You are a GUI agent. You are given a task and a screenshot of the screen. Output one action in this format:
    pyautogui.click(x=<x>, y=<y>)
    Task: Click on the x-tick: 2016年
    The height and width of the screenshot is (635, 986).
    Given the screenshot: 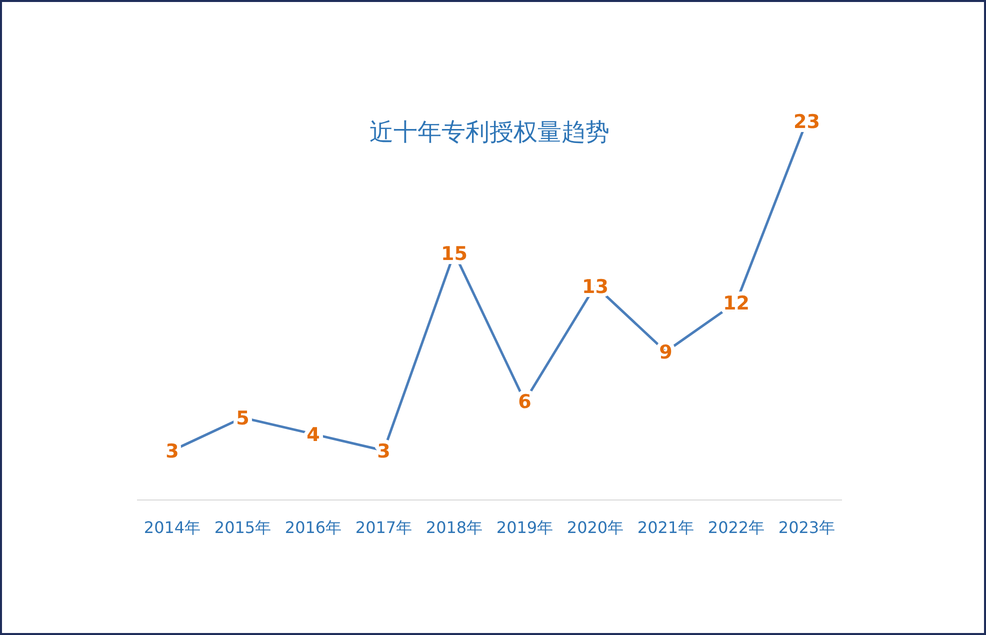 What is the action you would take?
    pyautogui.click(x=313, y=527)
    